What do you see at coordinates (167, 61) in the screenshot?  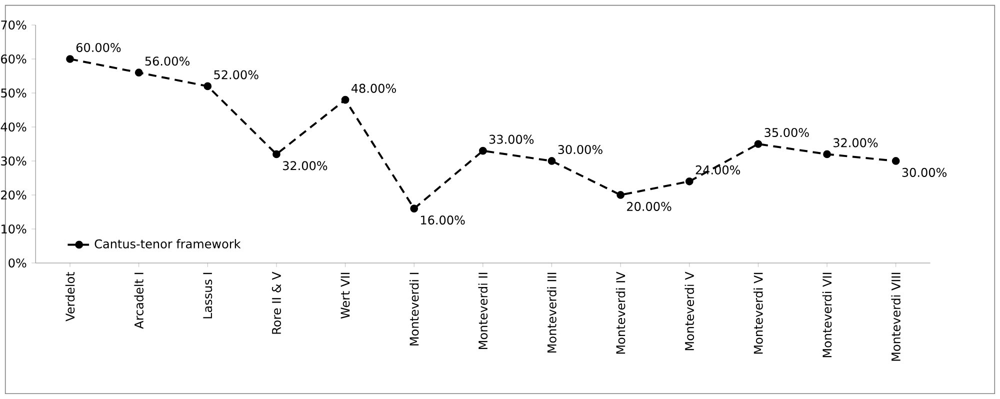 I see `data-label: 56.00%` at bounding box center [167, 61].